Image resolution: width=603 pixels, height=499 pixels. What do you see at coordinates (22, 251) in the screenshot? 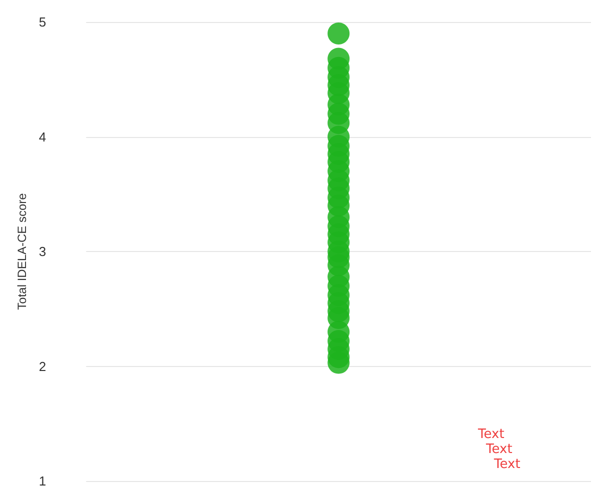
I see `y-axis-title: Total IDELA-CE score` at bounding box center [22, 251].